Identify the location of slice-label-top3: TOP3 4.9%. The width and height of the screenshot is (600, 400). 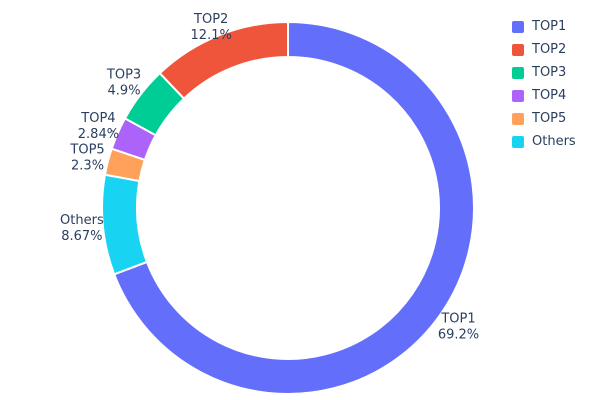
(123, 83).